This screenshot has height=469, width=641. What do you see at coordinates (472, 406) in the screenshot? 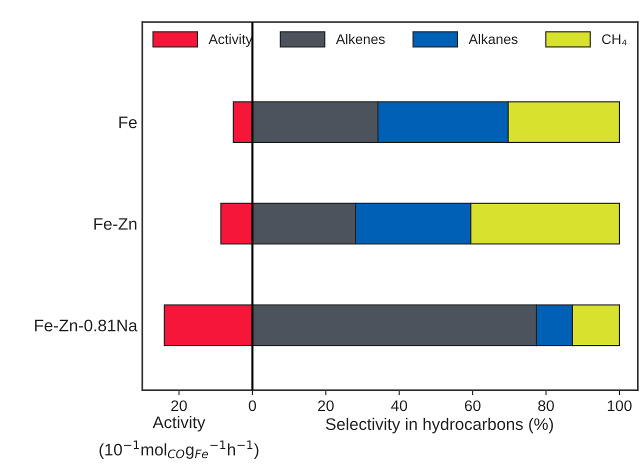
I see `x-tick-label: 60` at bounding box center [472, 406].